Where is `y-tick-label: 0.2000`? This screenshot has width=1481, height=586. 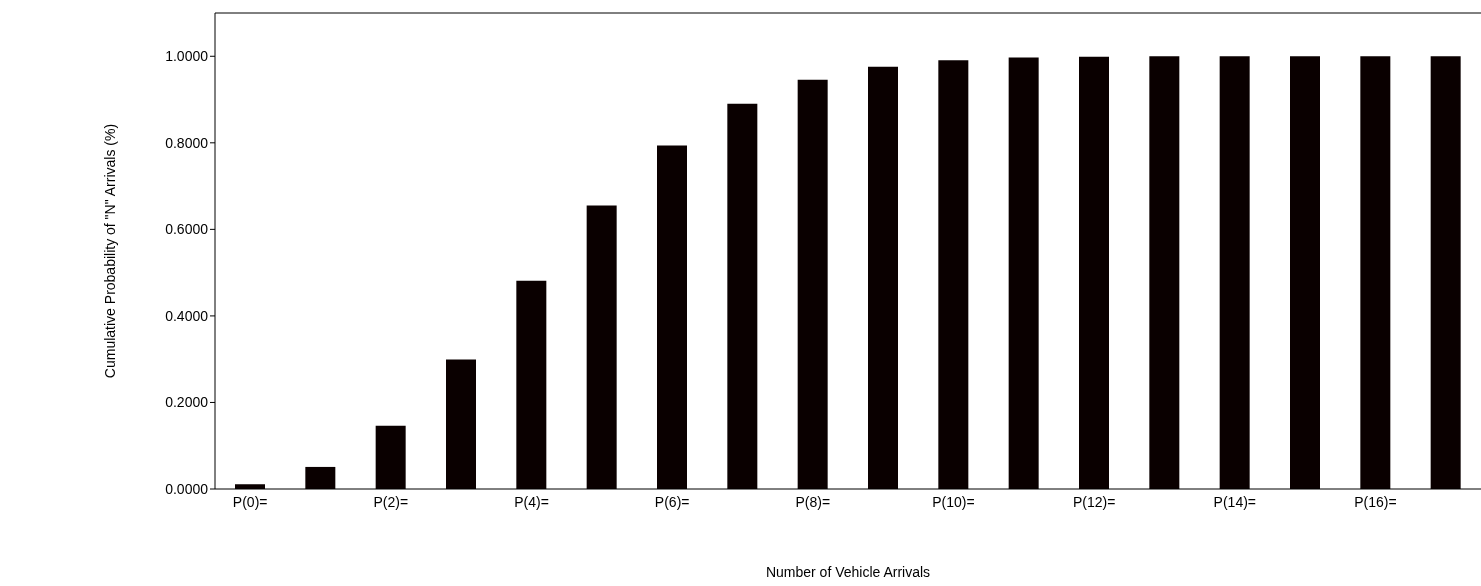
y-tick-label: 0.2000 is located at coordinates (187, 402).